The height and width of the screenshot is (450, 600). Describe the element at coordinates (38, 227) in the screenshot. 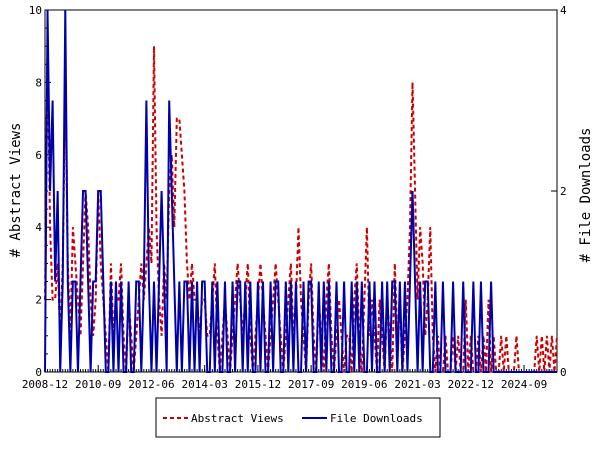

I see `y-left-tick-label: 4` at that location.